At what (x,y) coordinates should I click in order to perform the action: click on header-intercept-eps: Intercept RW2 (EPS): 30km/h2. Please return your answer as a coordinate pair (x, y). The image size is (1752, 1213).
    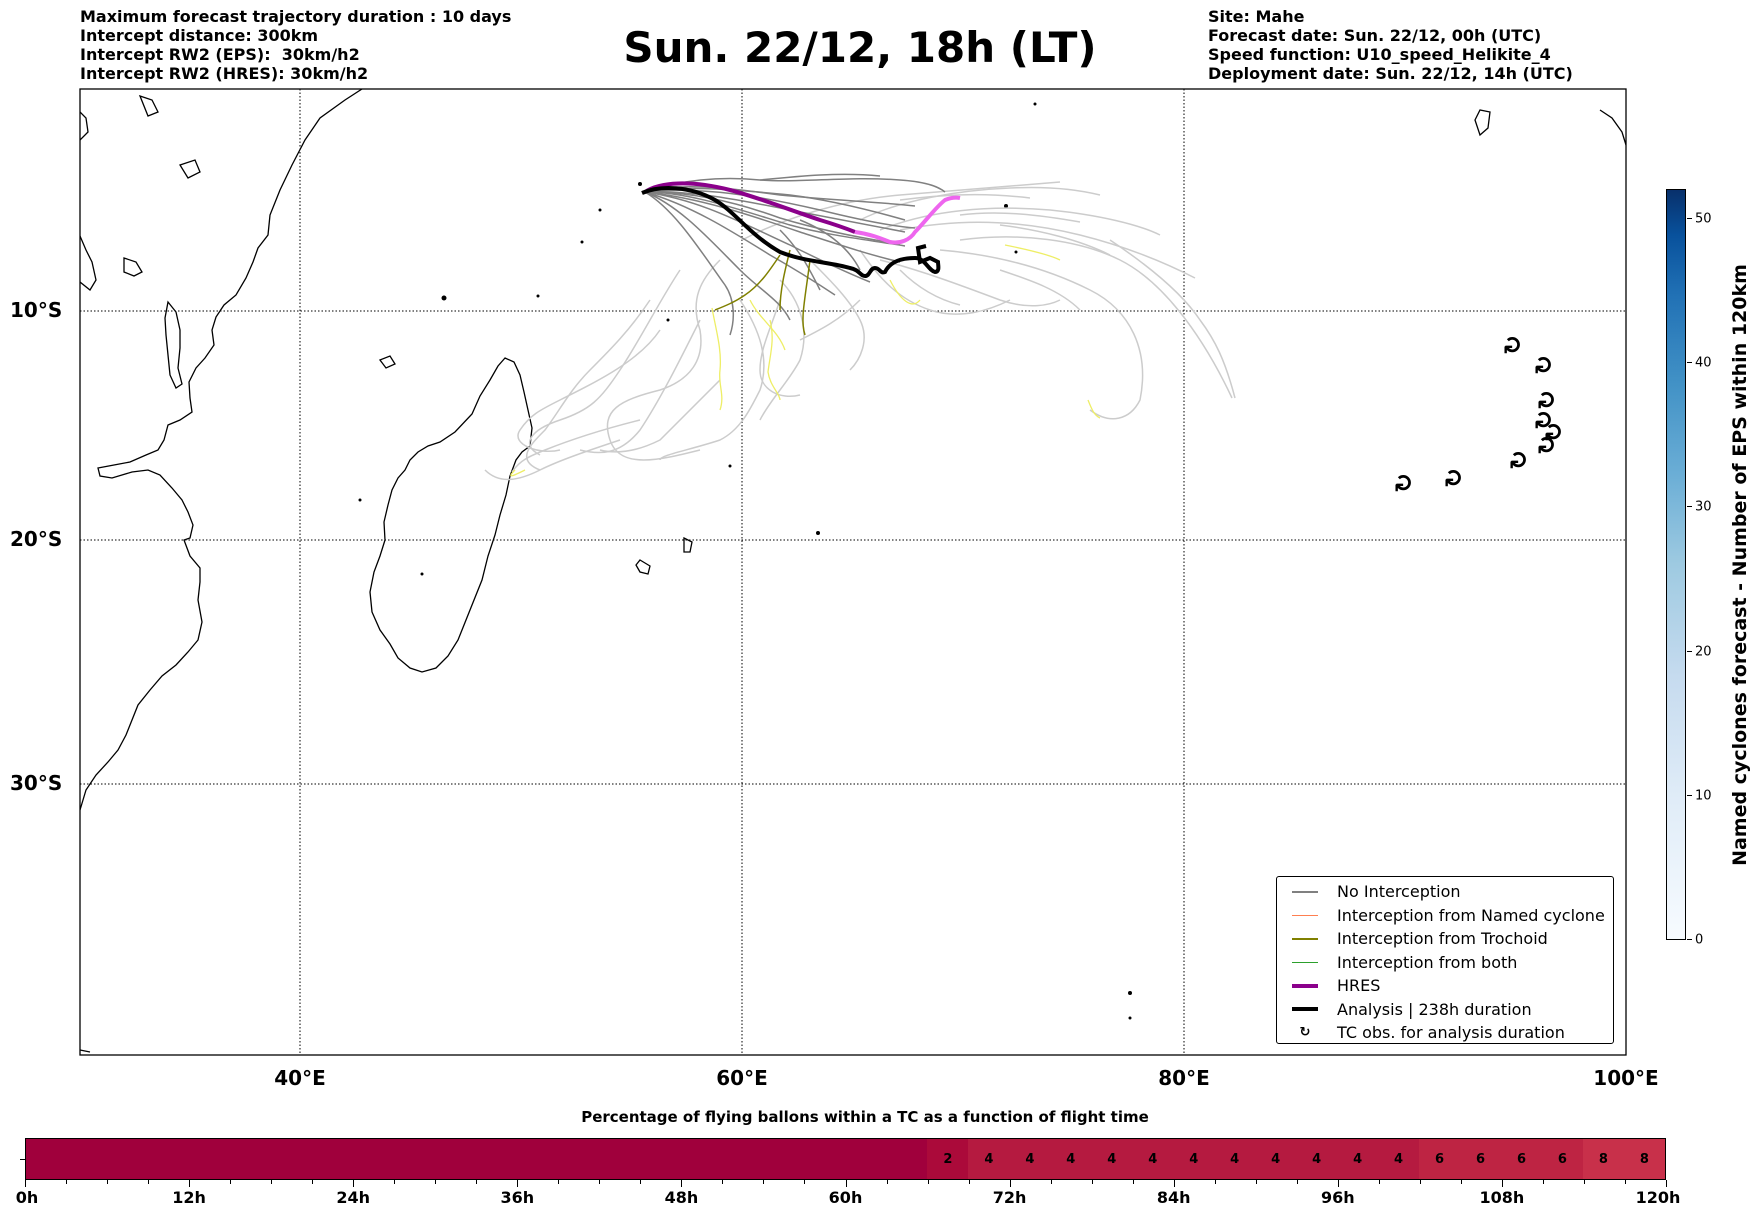
    Looking at the image, I should click on (220, 54).